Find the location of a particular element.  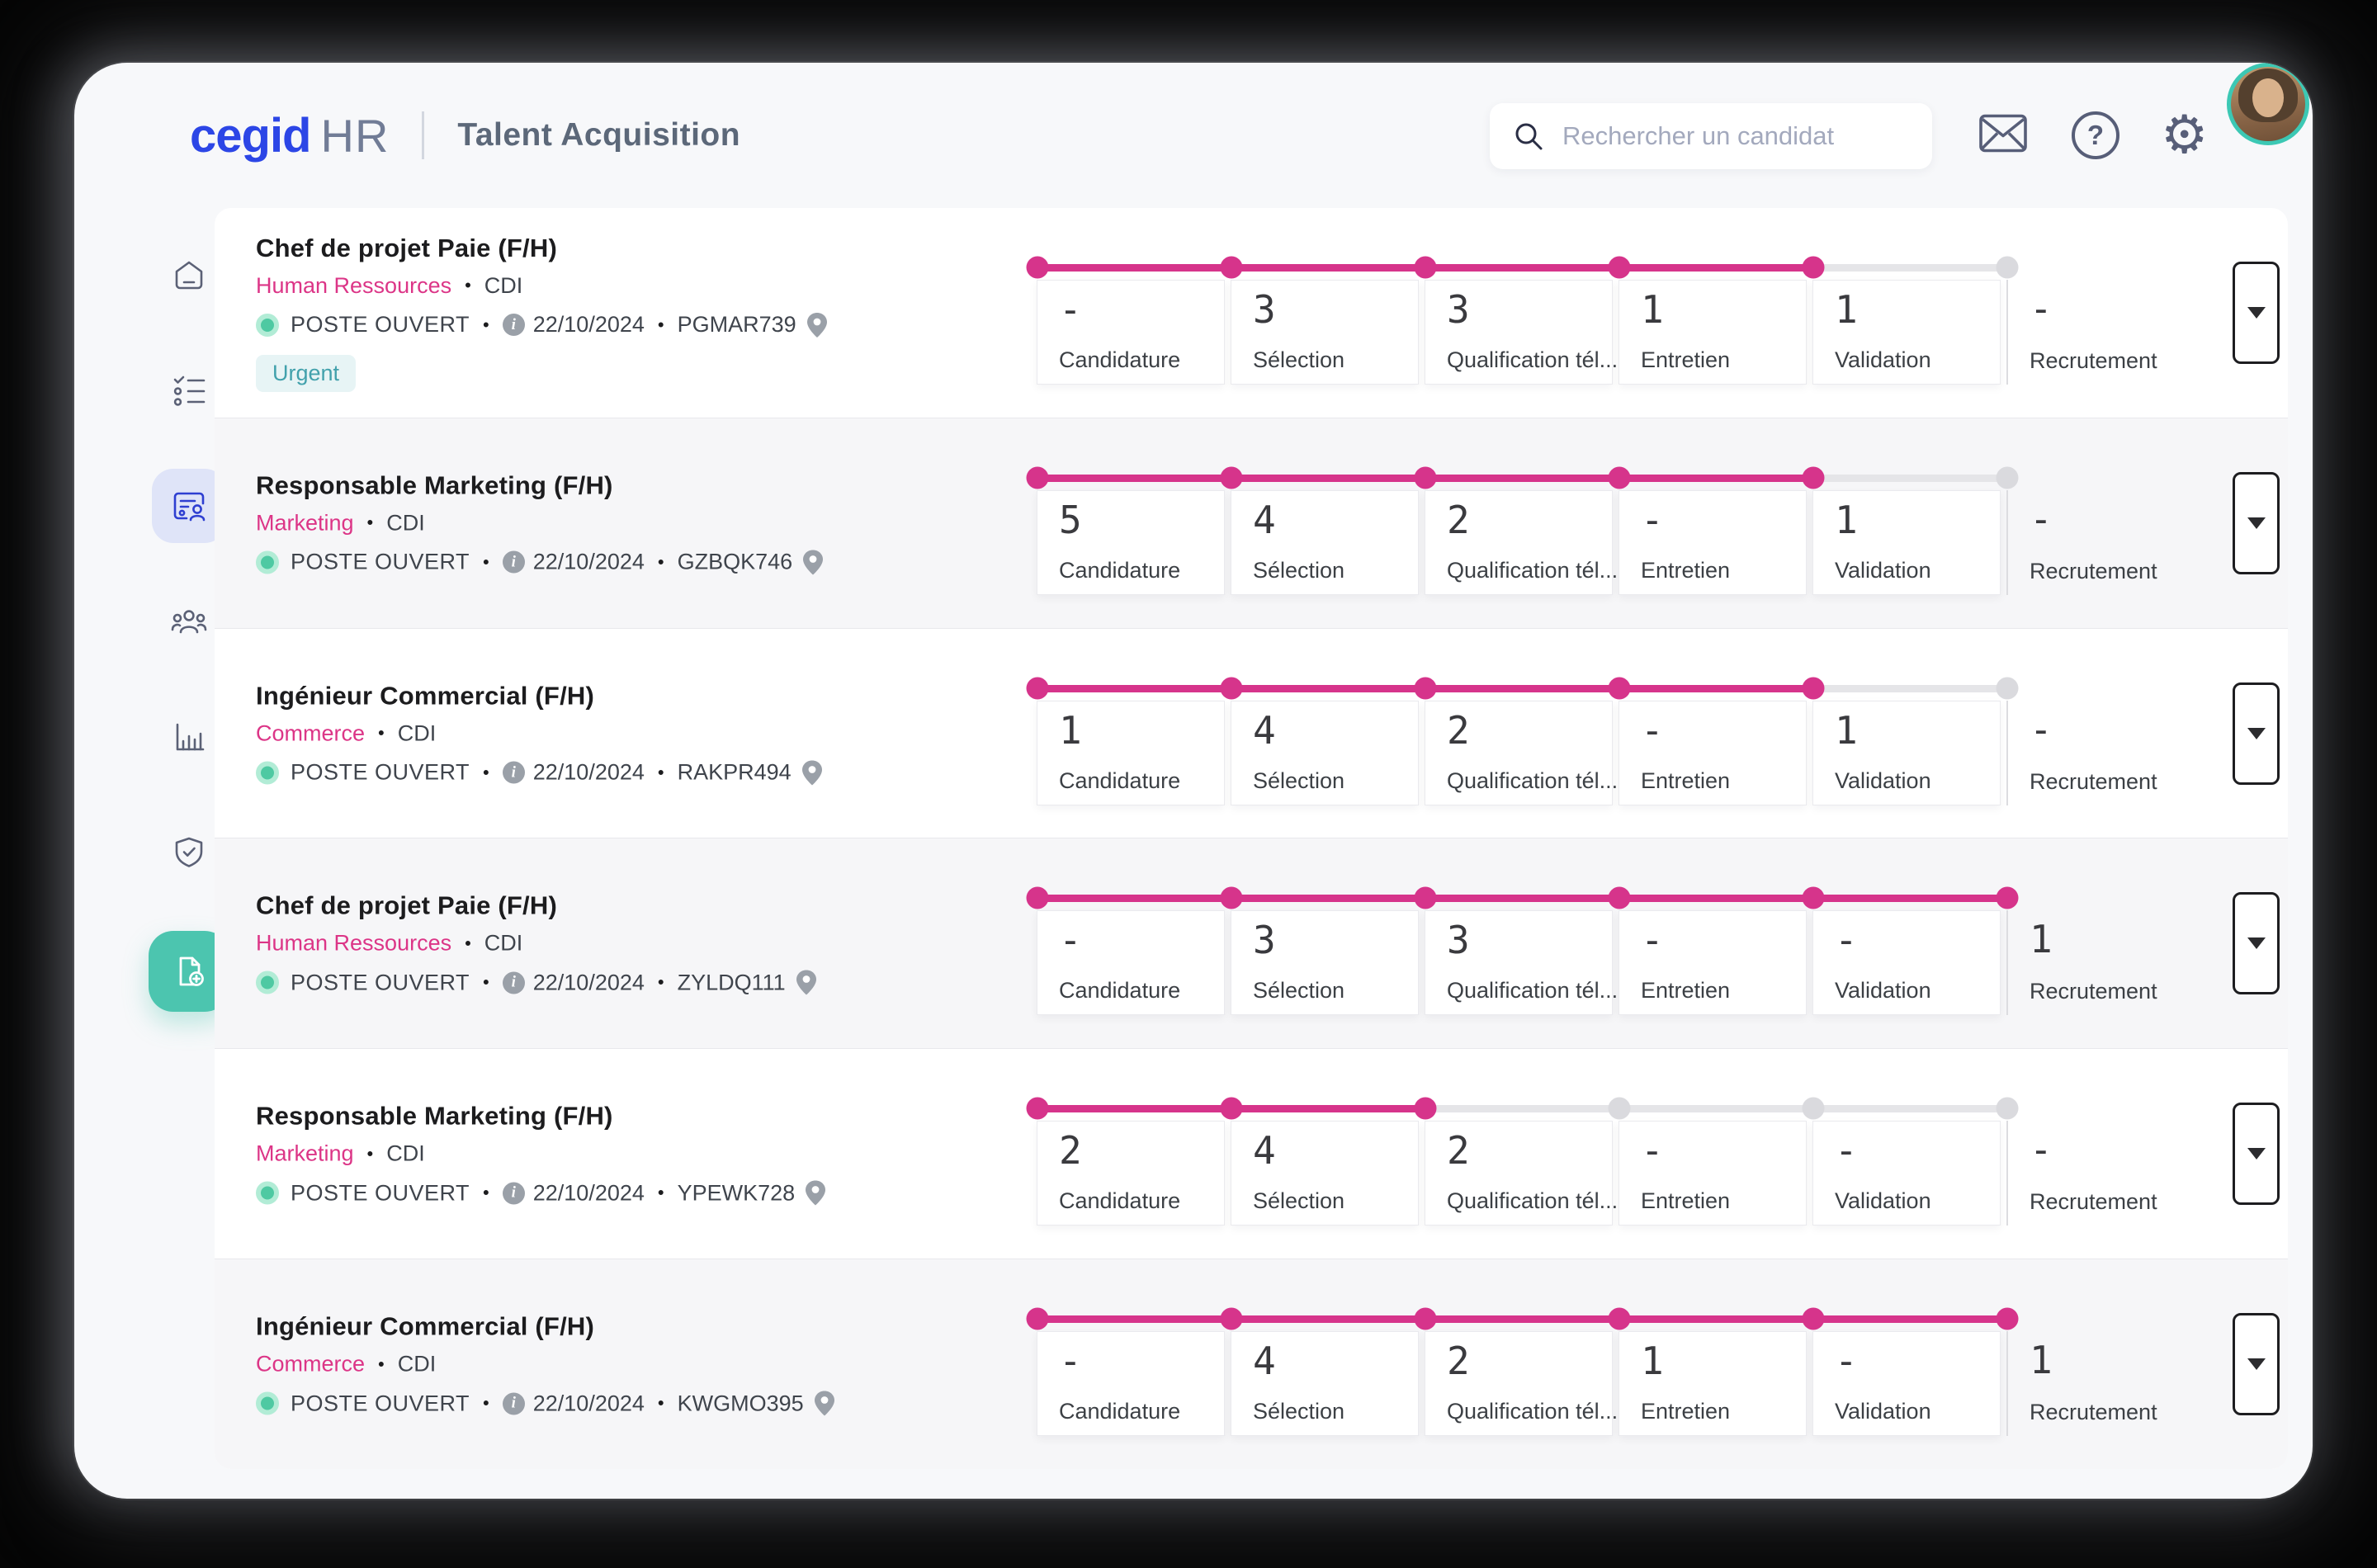

candidate-search is located at coordinates (1711, 136).